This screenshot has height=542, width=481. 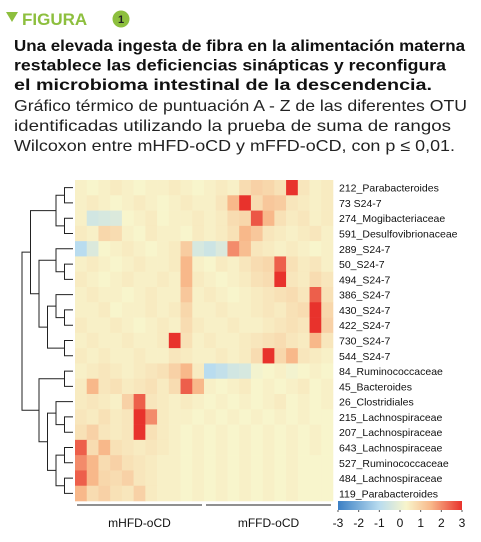 I want to click on colorbar-tick-label: -1, so click(x=379, y=523).